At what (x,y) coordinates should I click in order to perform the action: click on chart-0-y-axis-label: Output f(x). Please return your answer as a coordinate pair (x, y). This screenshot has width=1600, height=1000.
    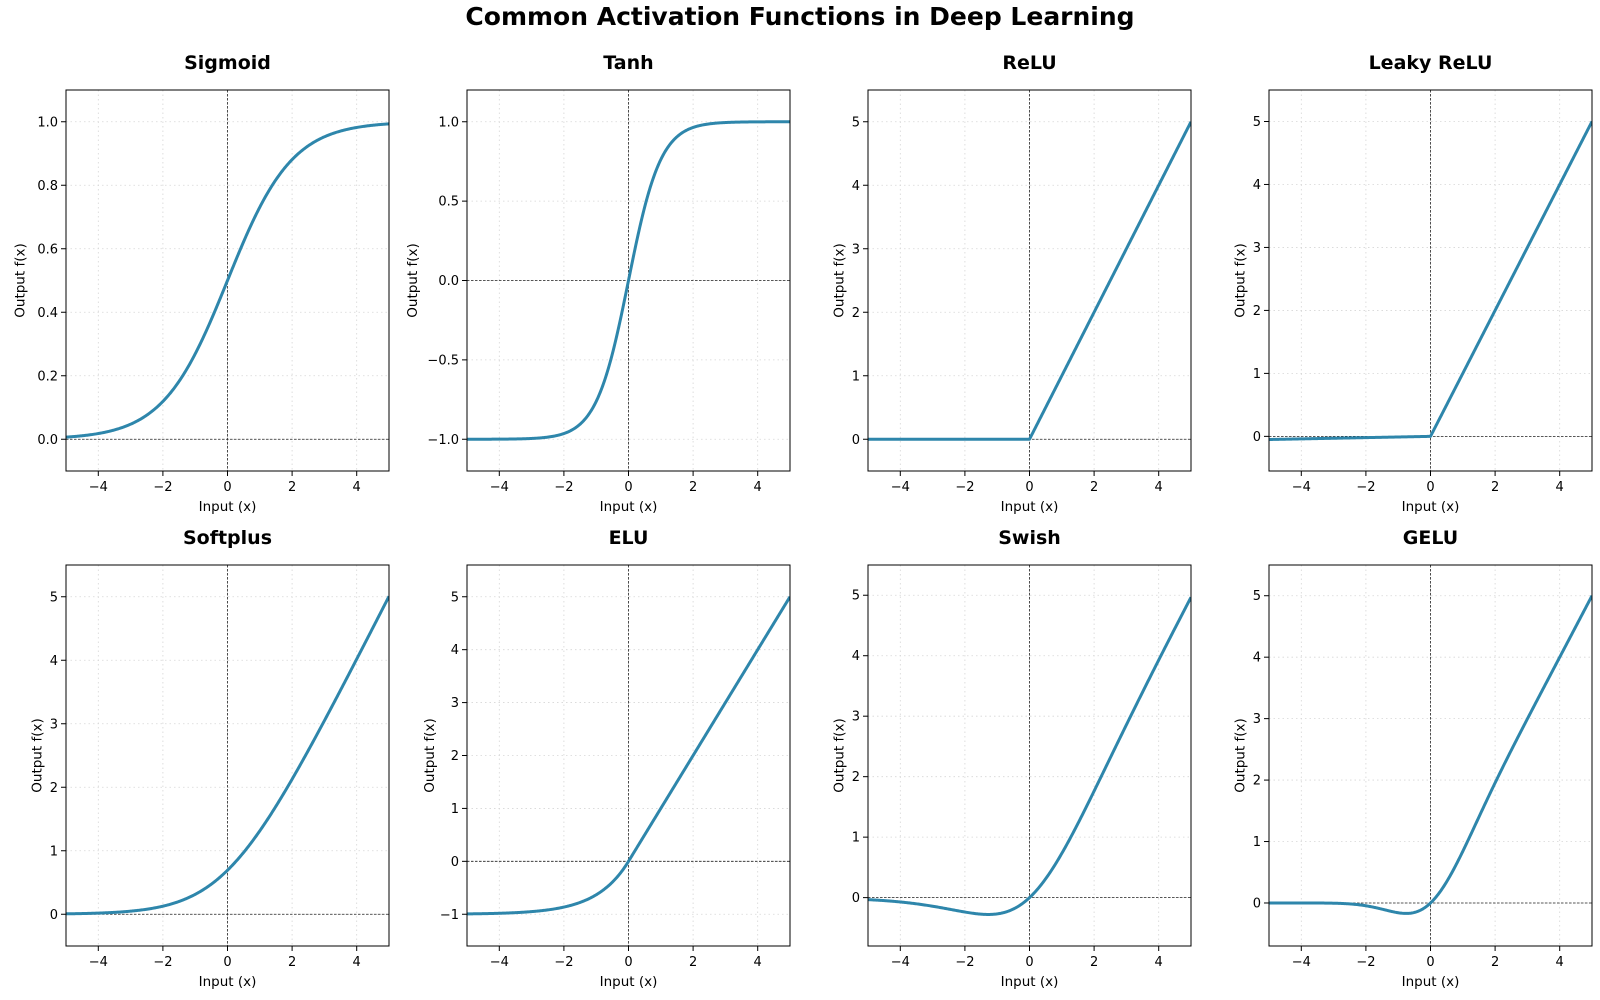
    Looking at the image, I should click on (21, 280).